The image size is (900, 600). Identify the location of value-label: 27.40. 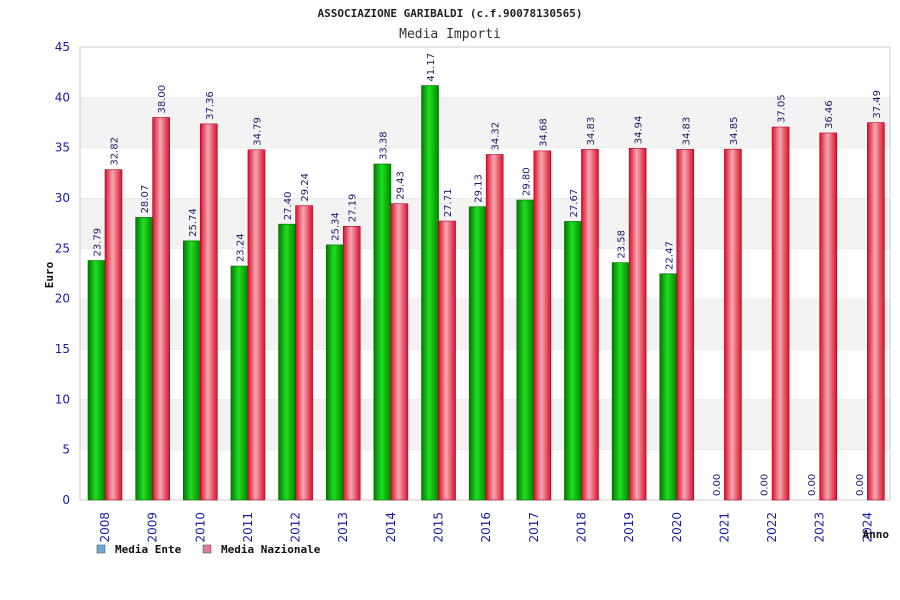
(288, 206).